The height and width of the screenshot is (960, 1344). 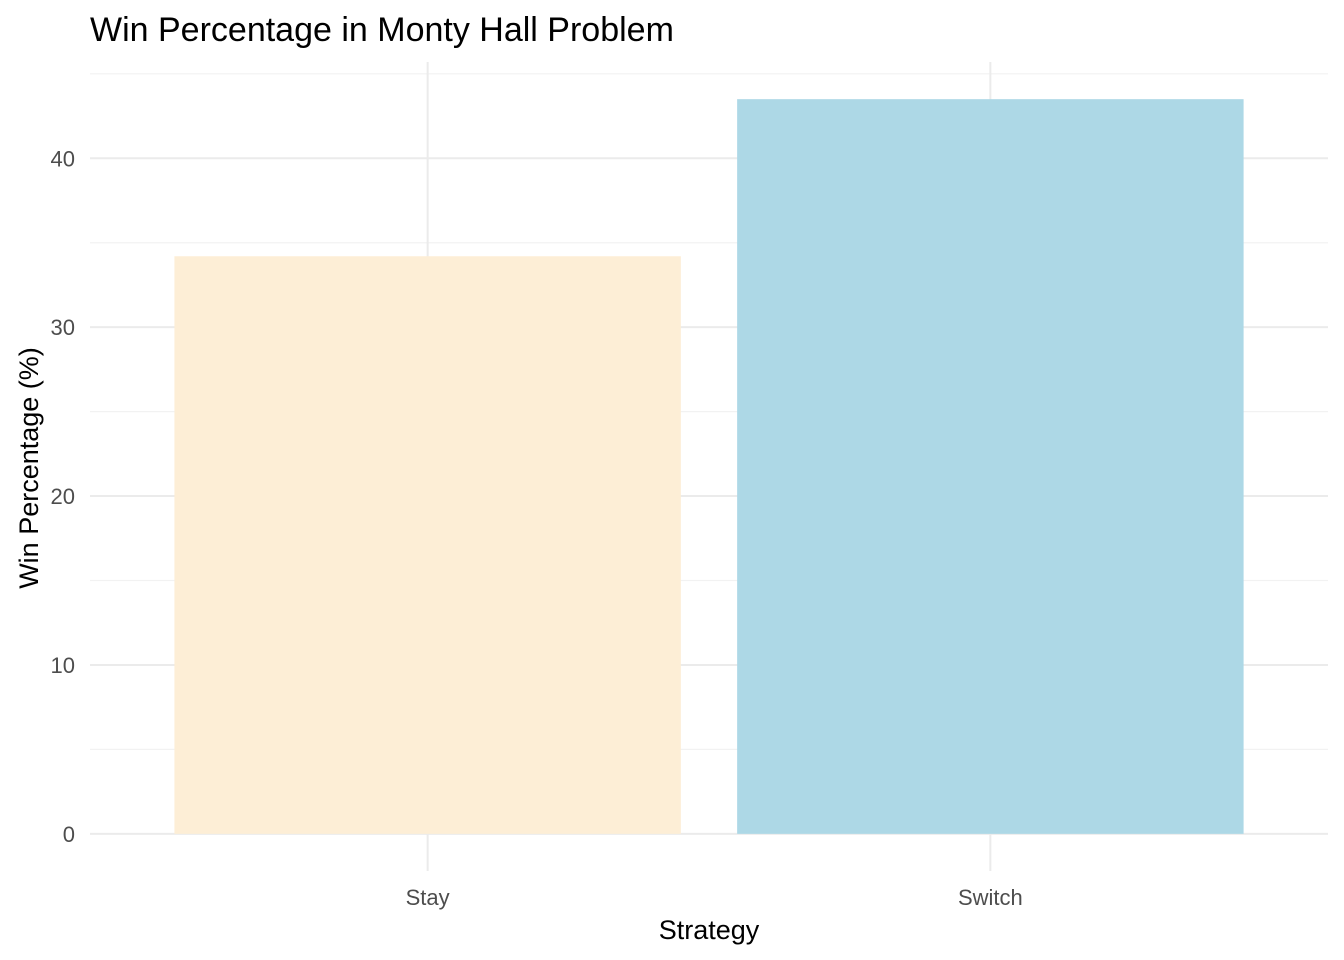 What do you see at coordinates (29, 468) in the screenshot?
I see `y-axis-title: Win Percentage (%)` at bounding box center [29, 468].